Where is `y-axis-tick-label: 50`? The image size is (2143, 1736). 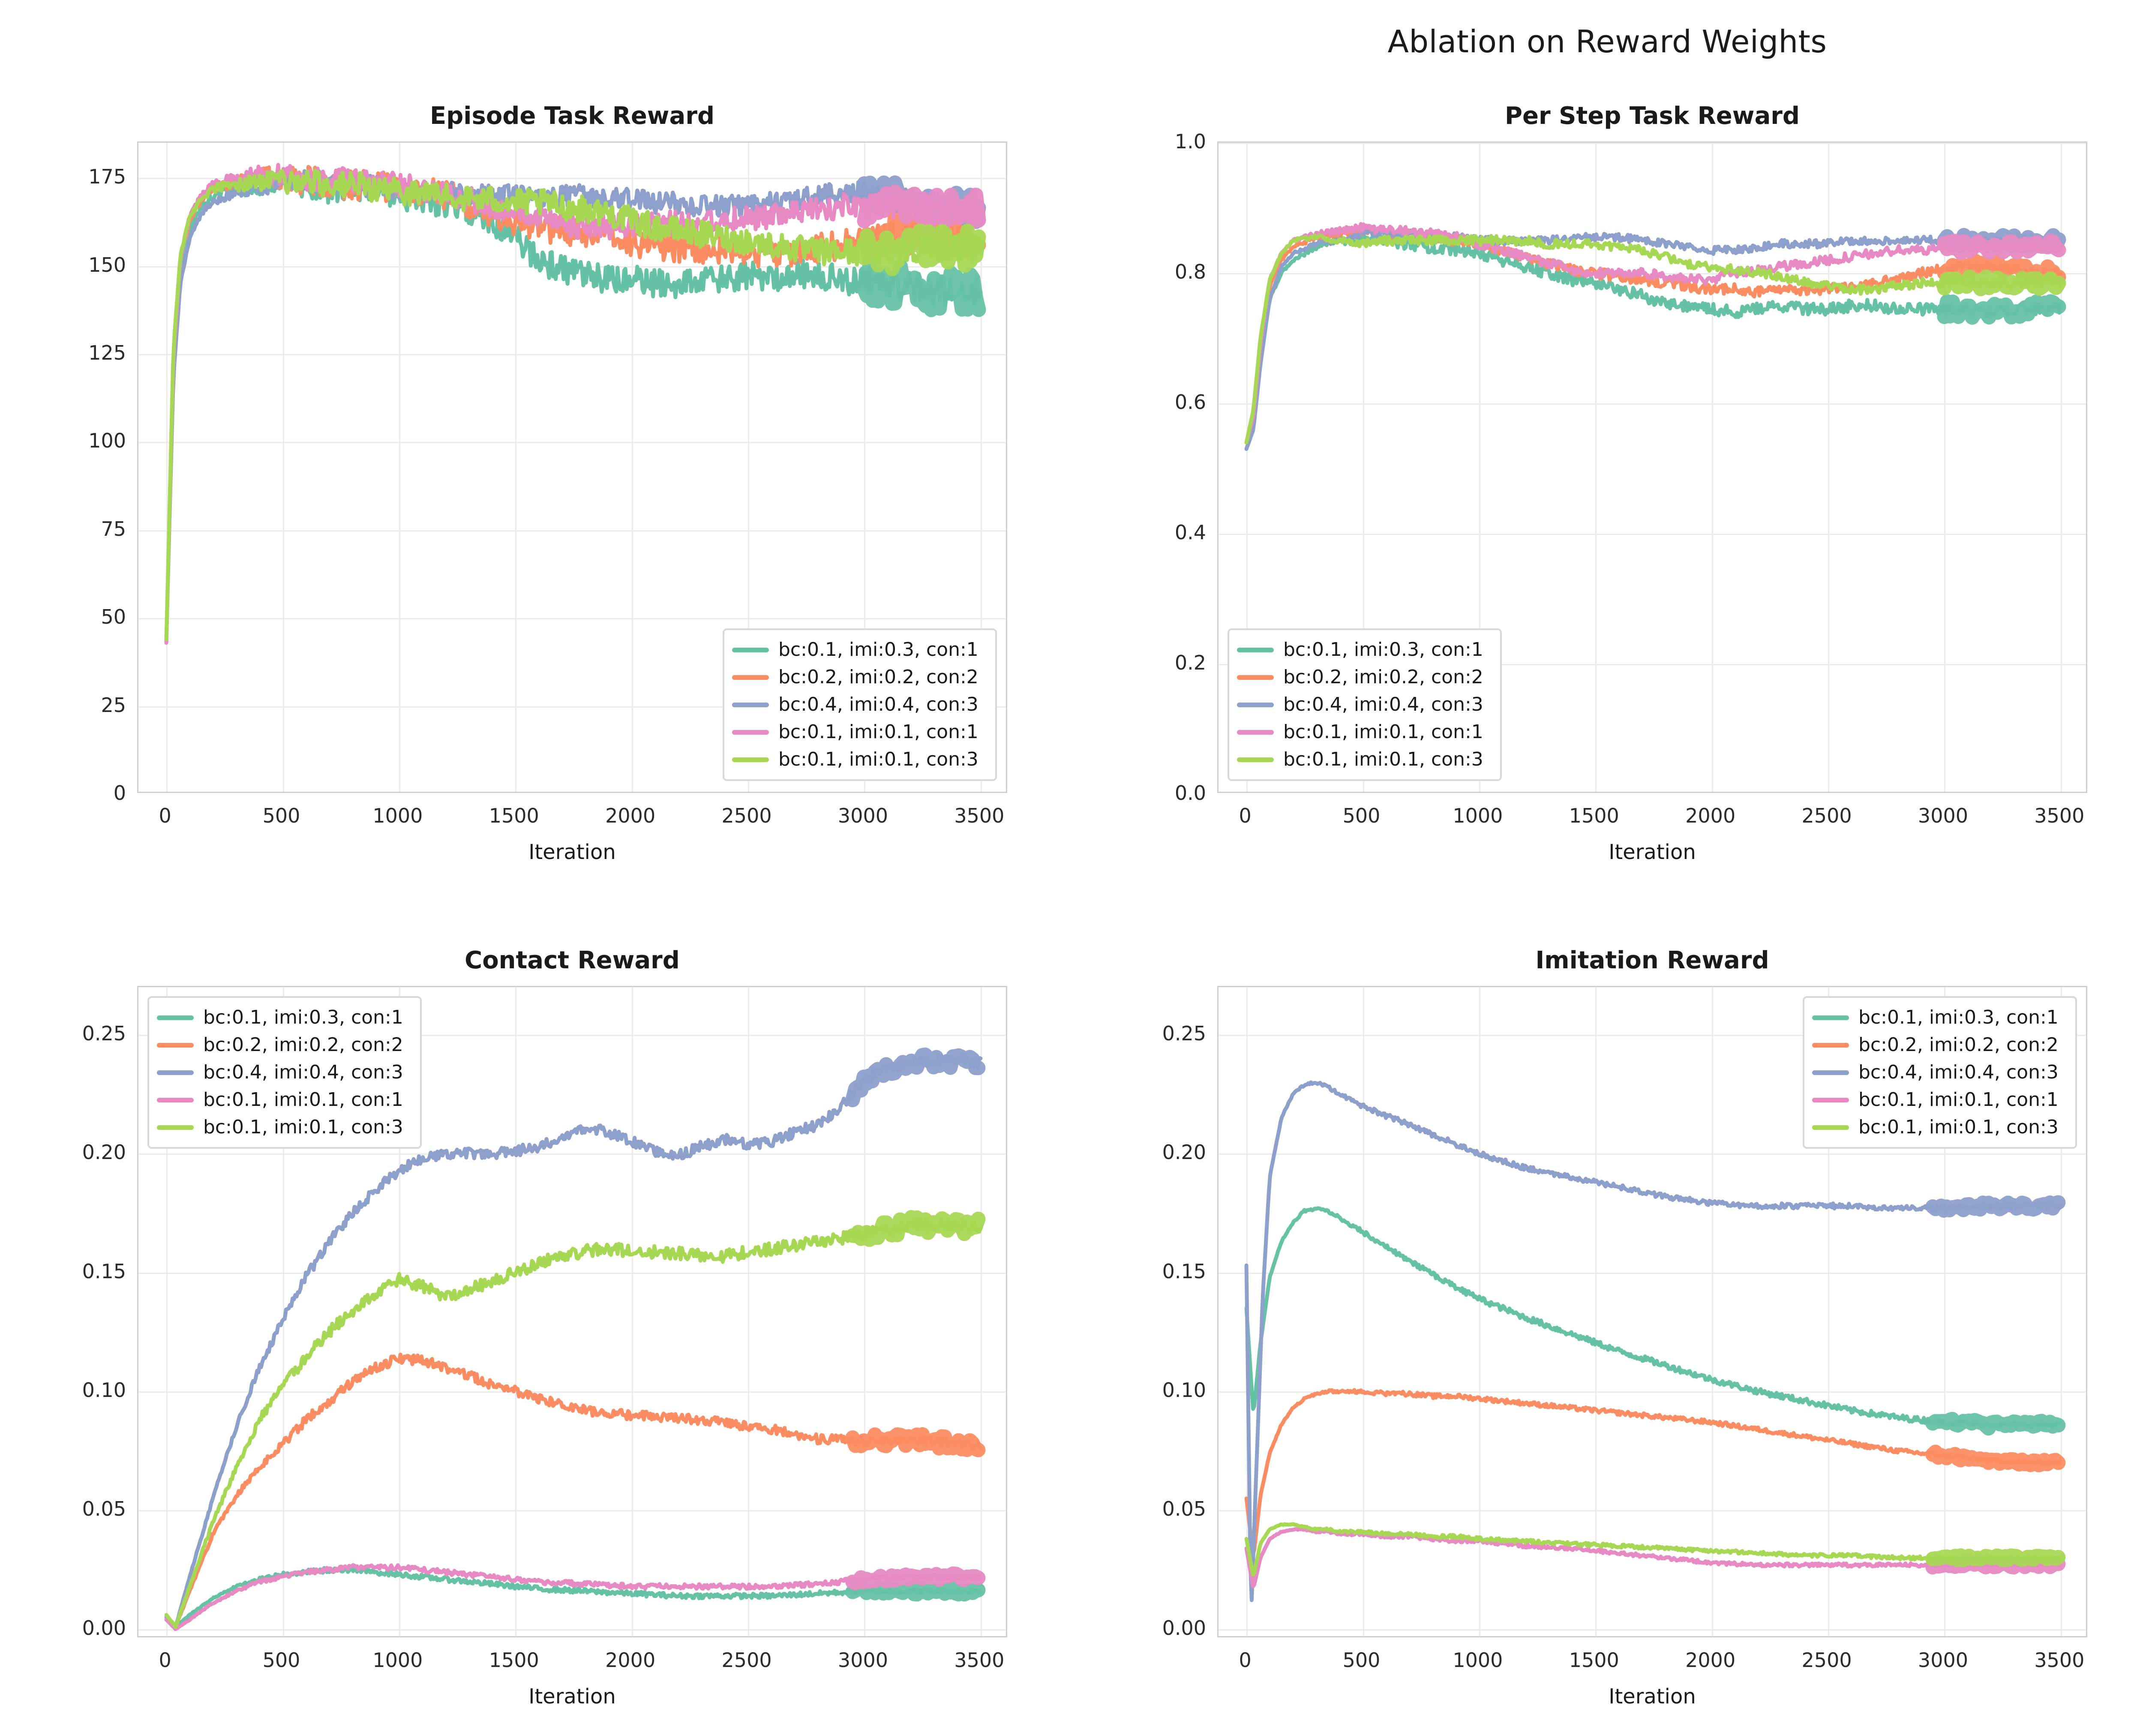
y-axis-tick-label: 50 is located at coordinates (113, 617).